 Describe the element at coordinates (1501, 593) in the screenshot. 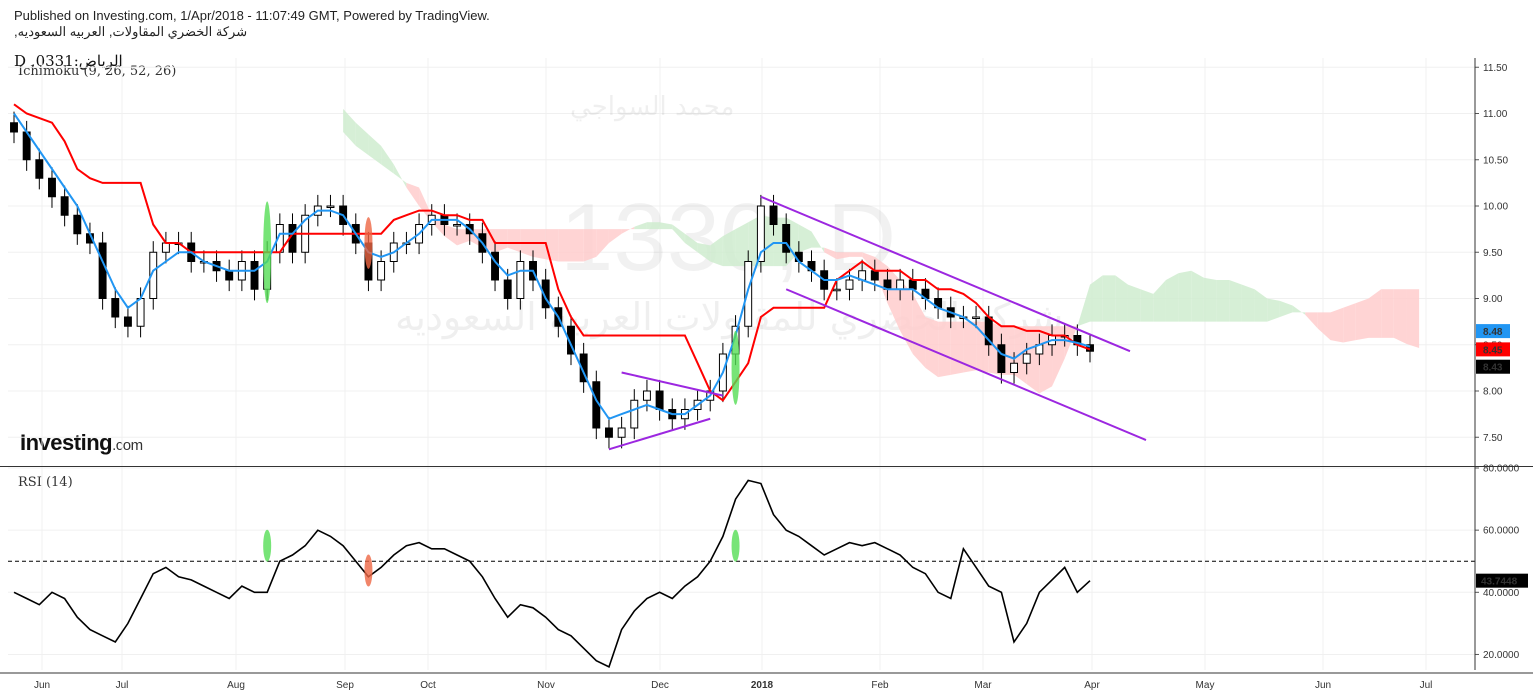

I see `rsi-y-tick-label: 40.0000` at that location.